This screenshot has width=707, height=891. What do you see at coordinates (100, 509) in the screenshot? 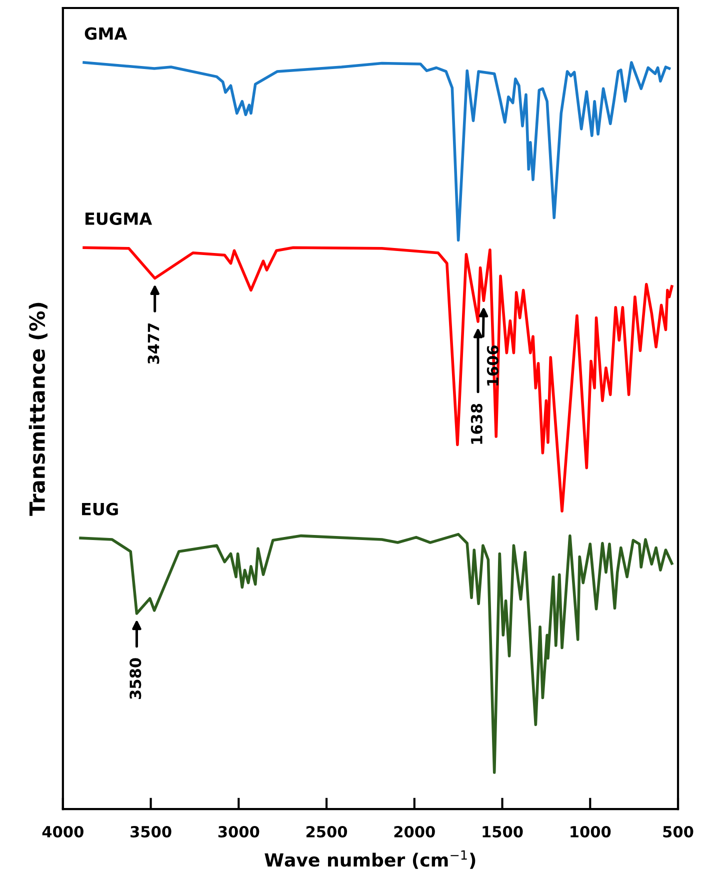
I see `series-label: EUG` at bounding box center [100, 509].